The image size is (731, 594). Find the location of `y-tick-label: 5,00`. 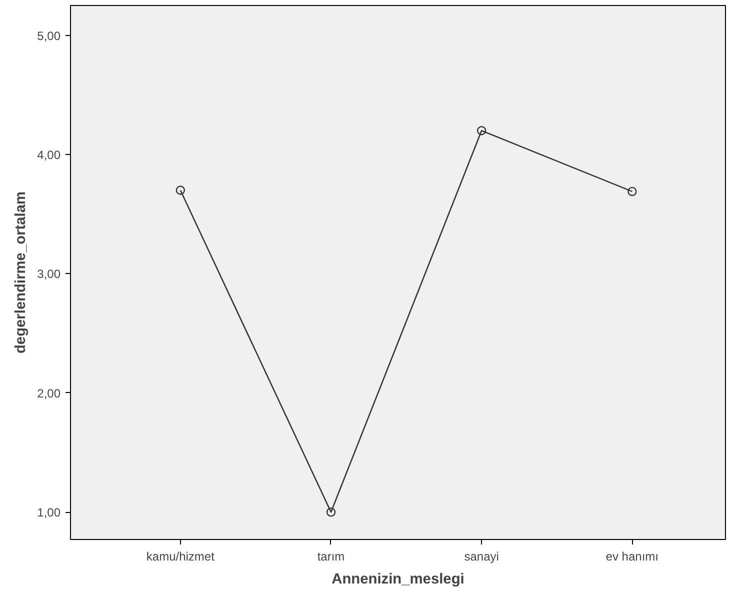

y-tick-label: 5,00 is located at coordinates (49, 35).